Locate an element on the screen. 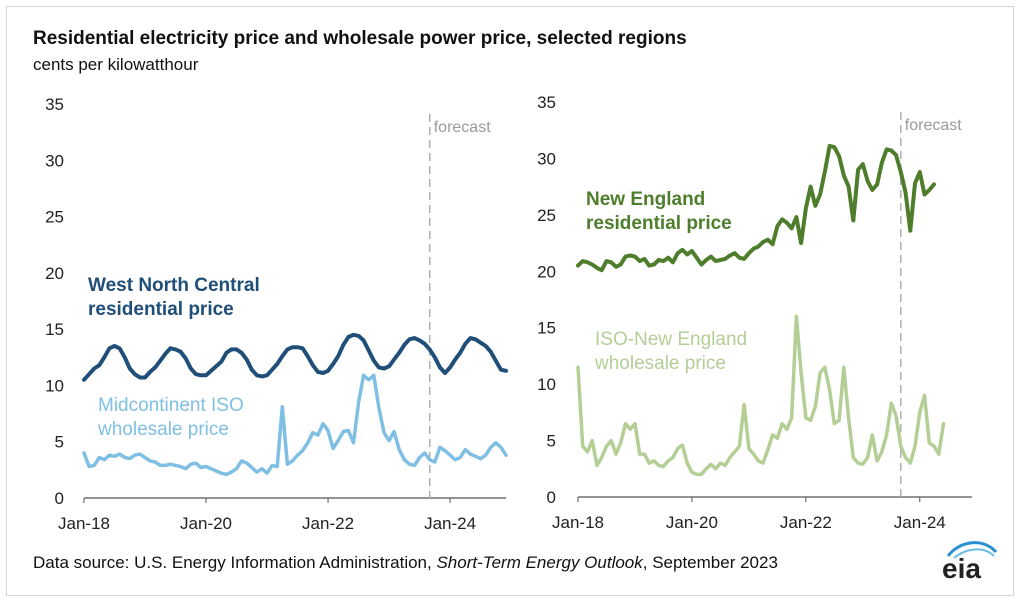  series-label: West North Central residential price is located at coordinates (174, 297).